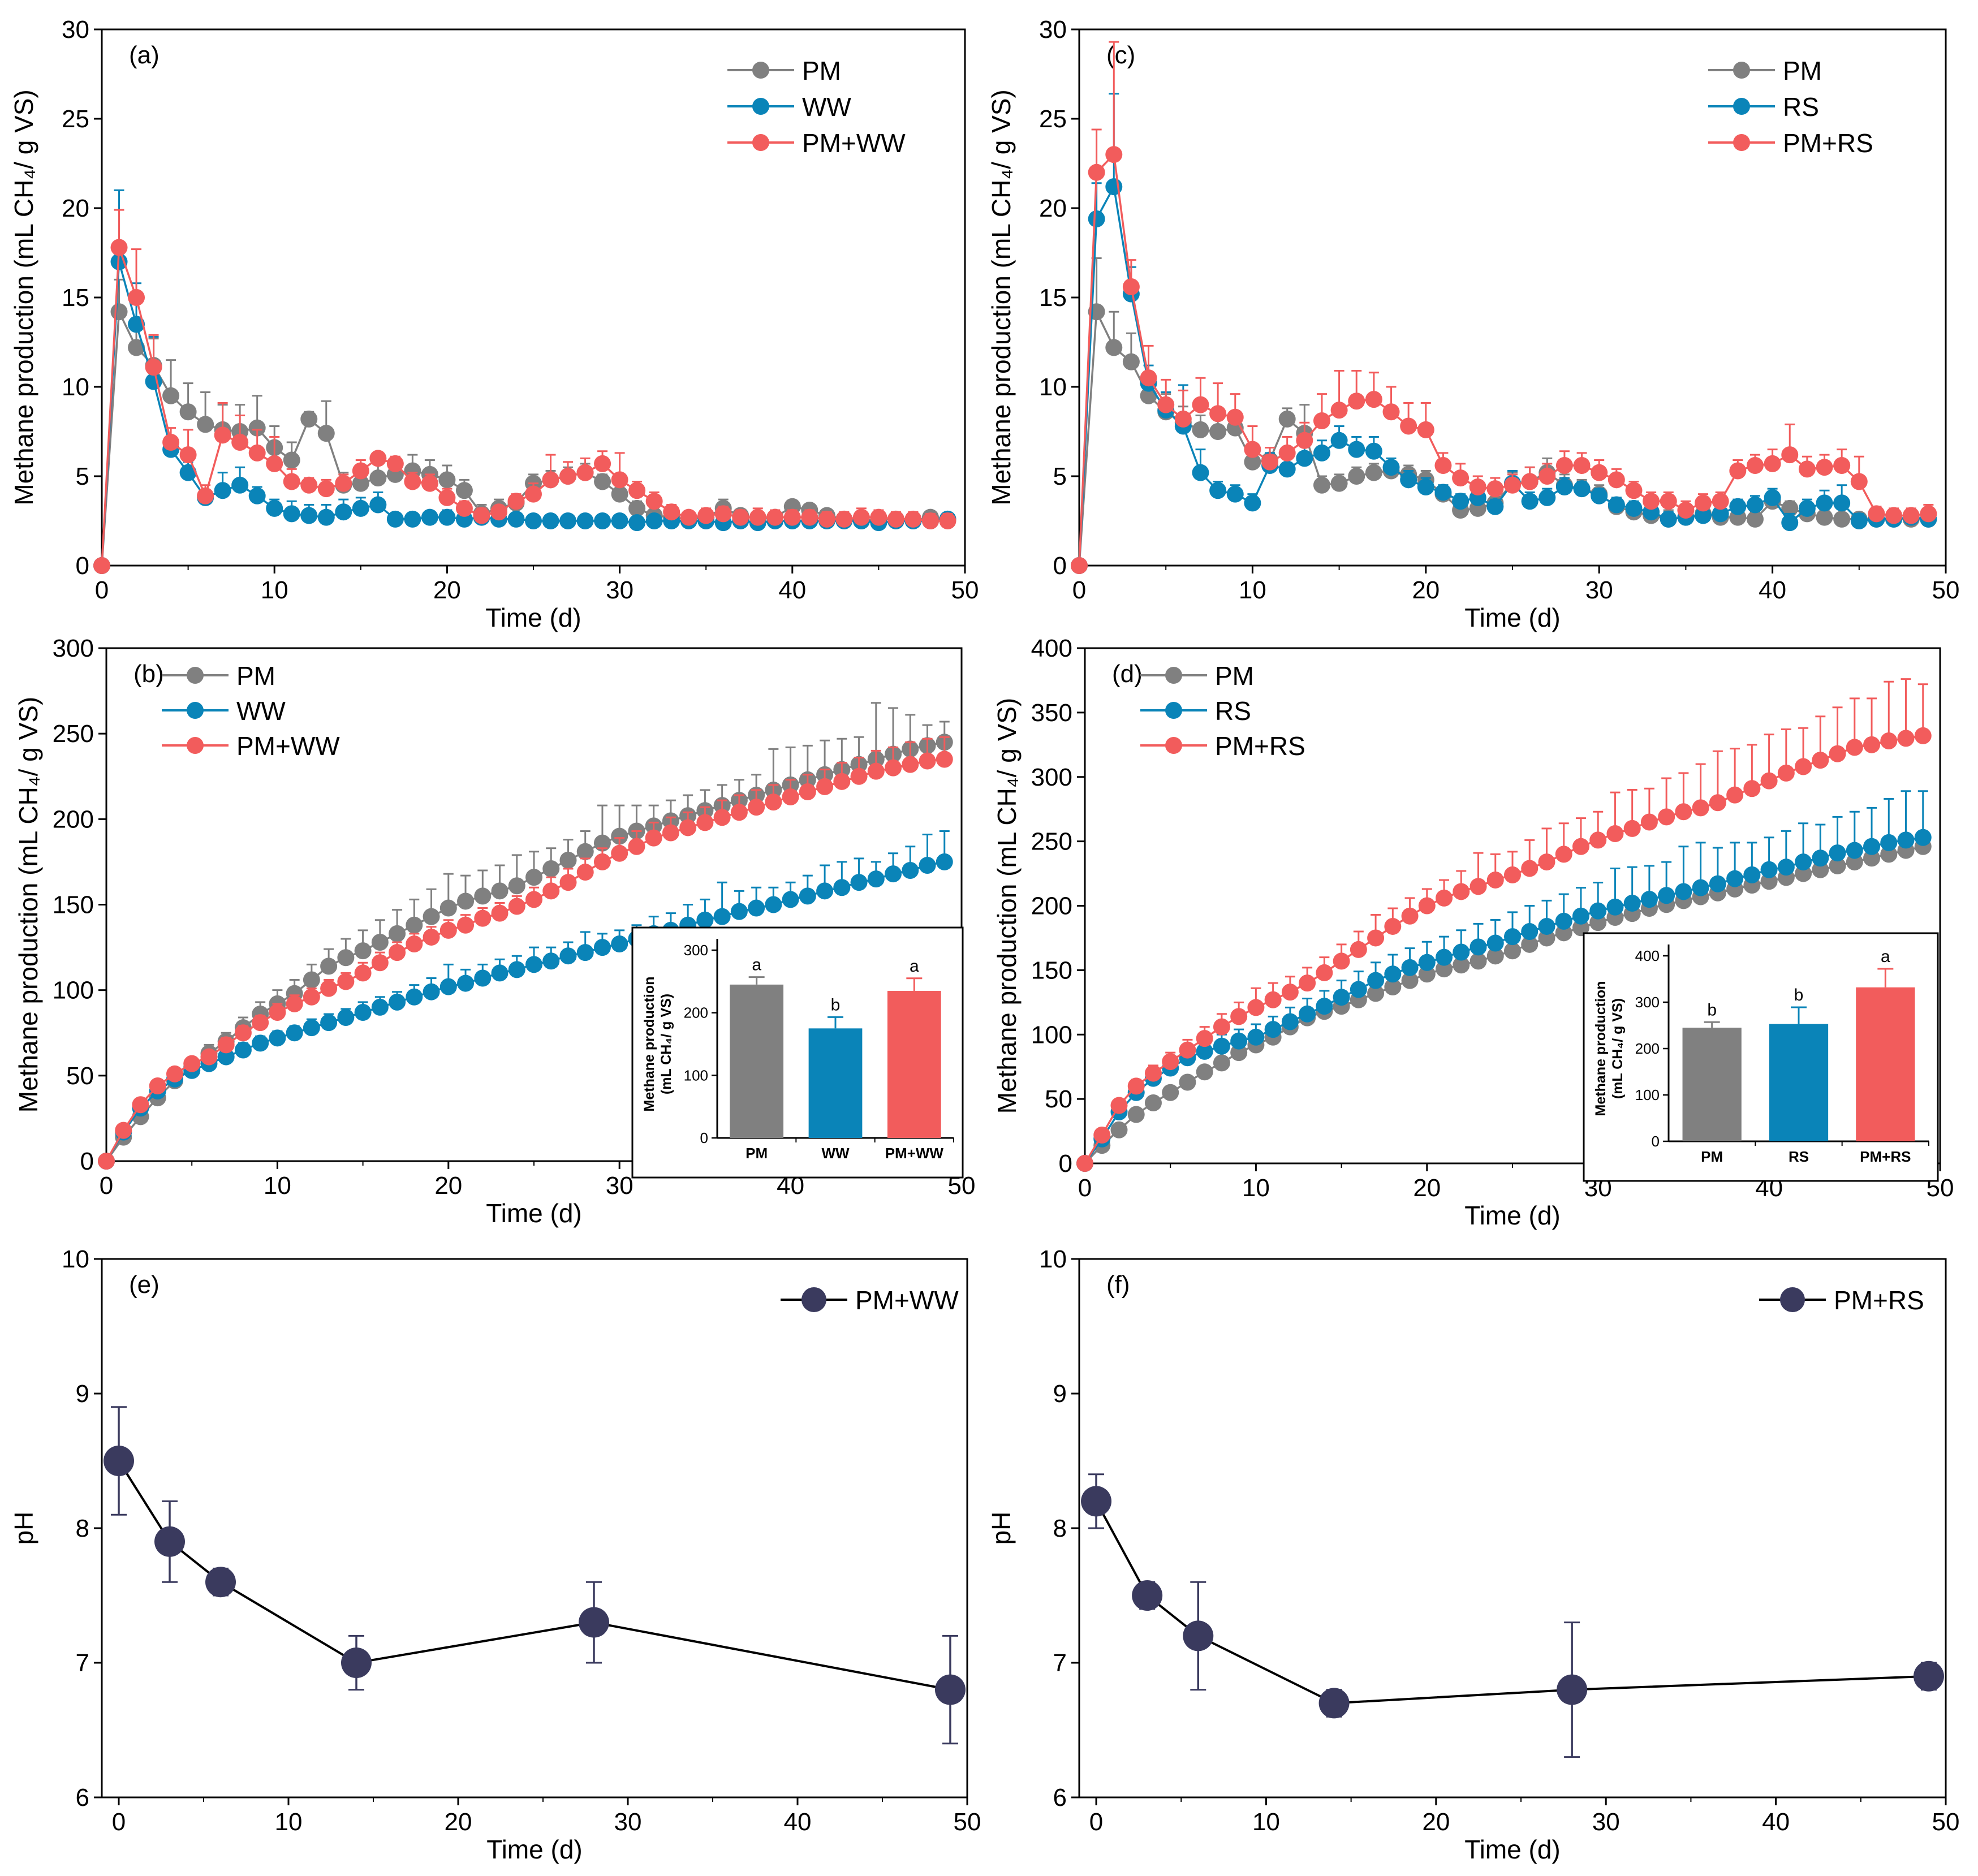 This screenshot has height=1876, width=1978. I want to click on y-tick-label: 7, so click(82, 1663).